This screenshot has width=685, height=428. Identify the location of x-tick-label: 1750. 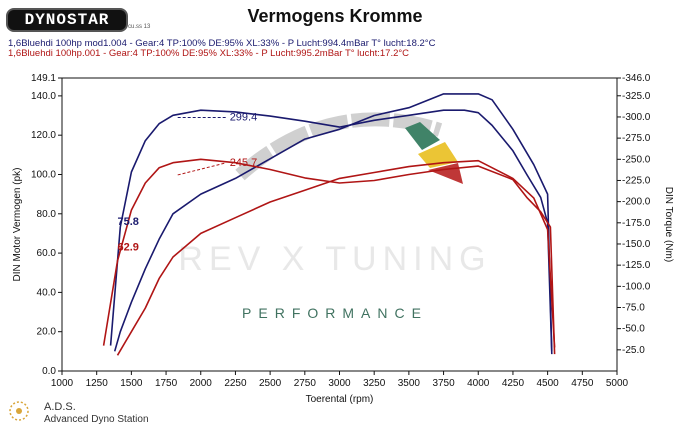
(166, 383).